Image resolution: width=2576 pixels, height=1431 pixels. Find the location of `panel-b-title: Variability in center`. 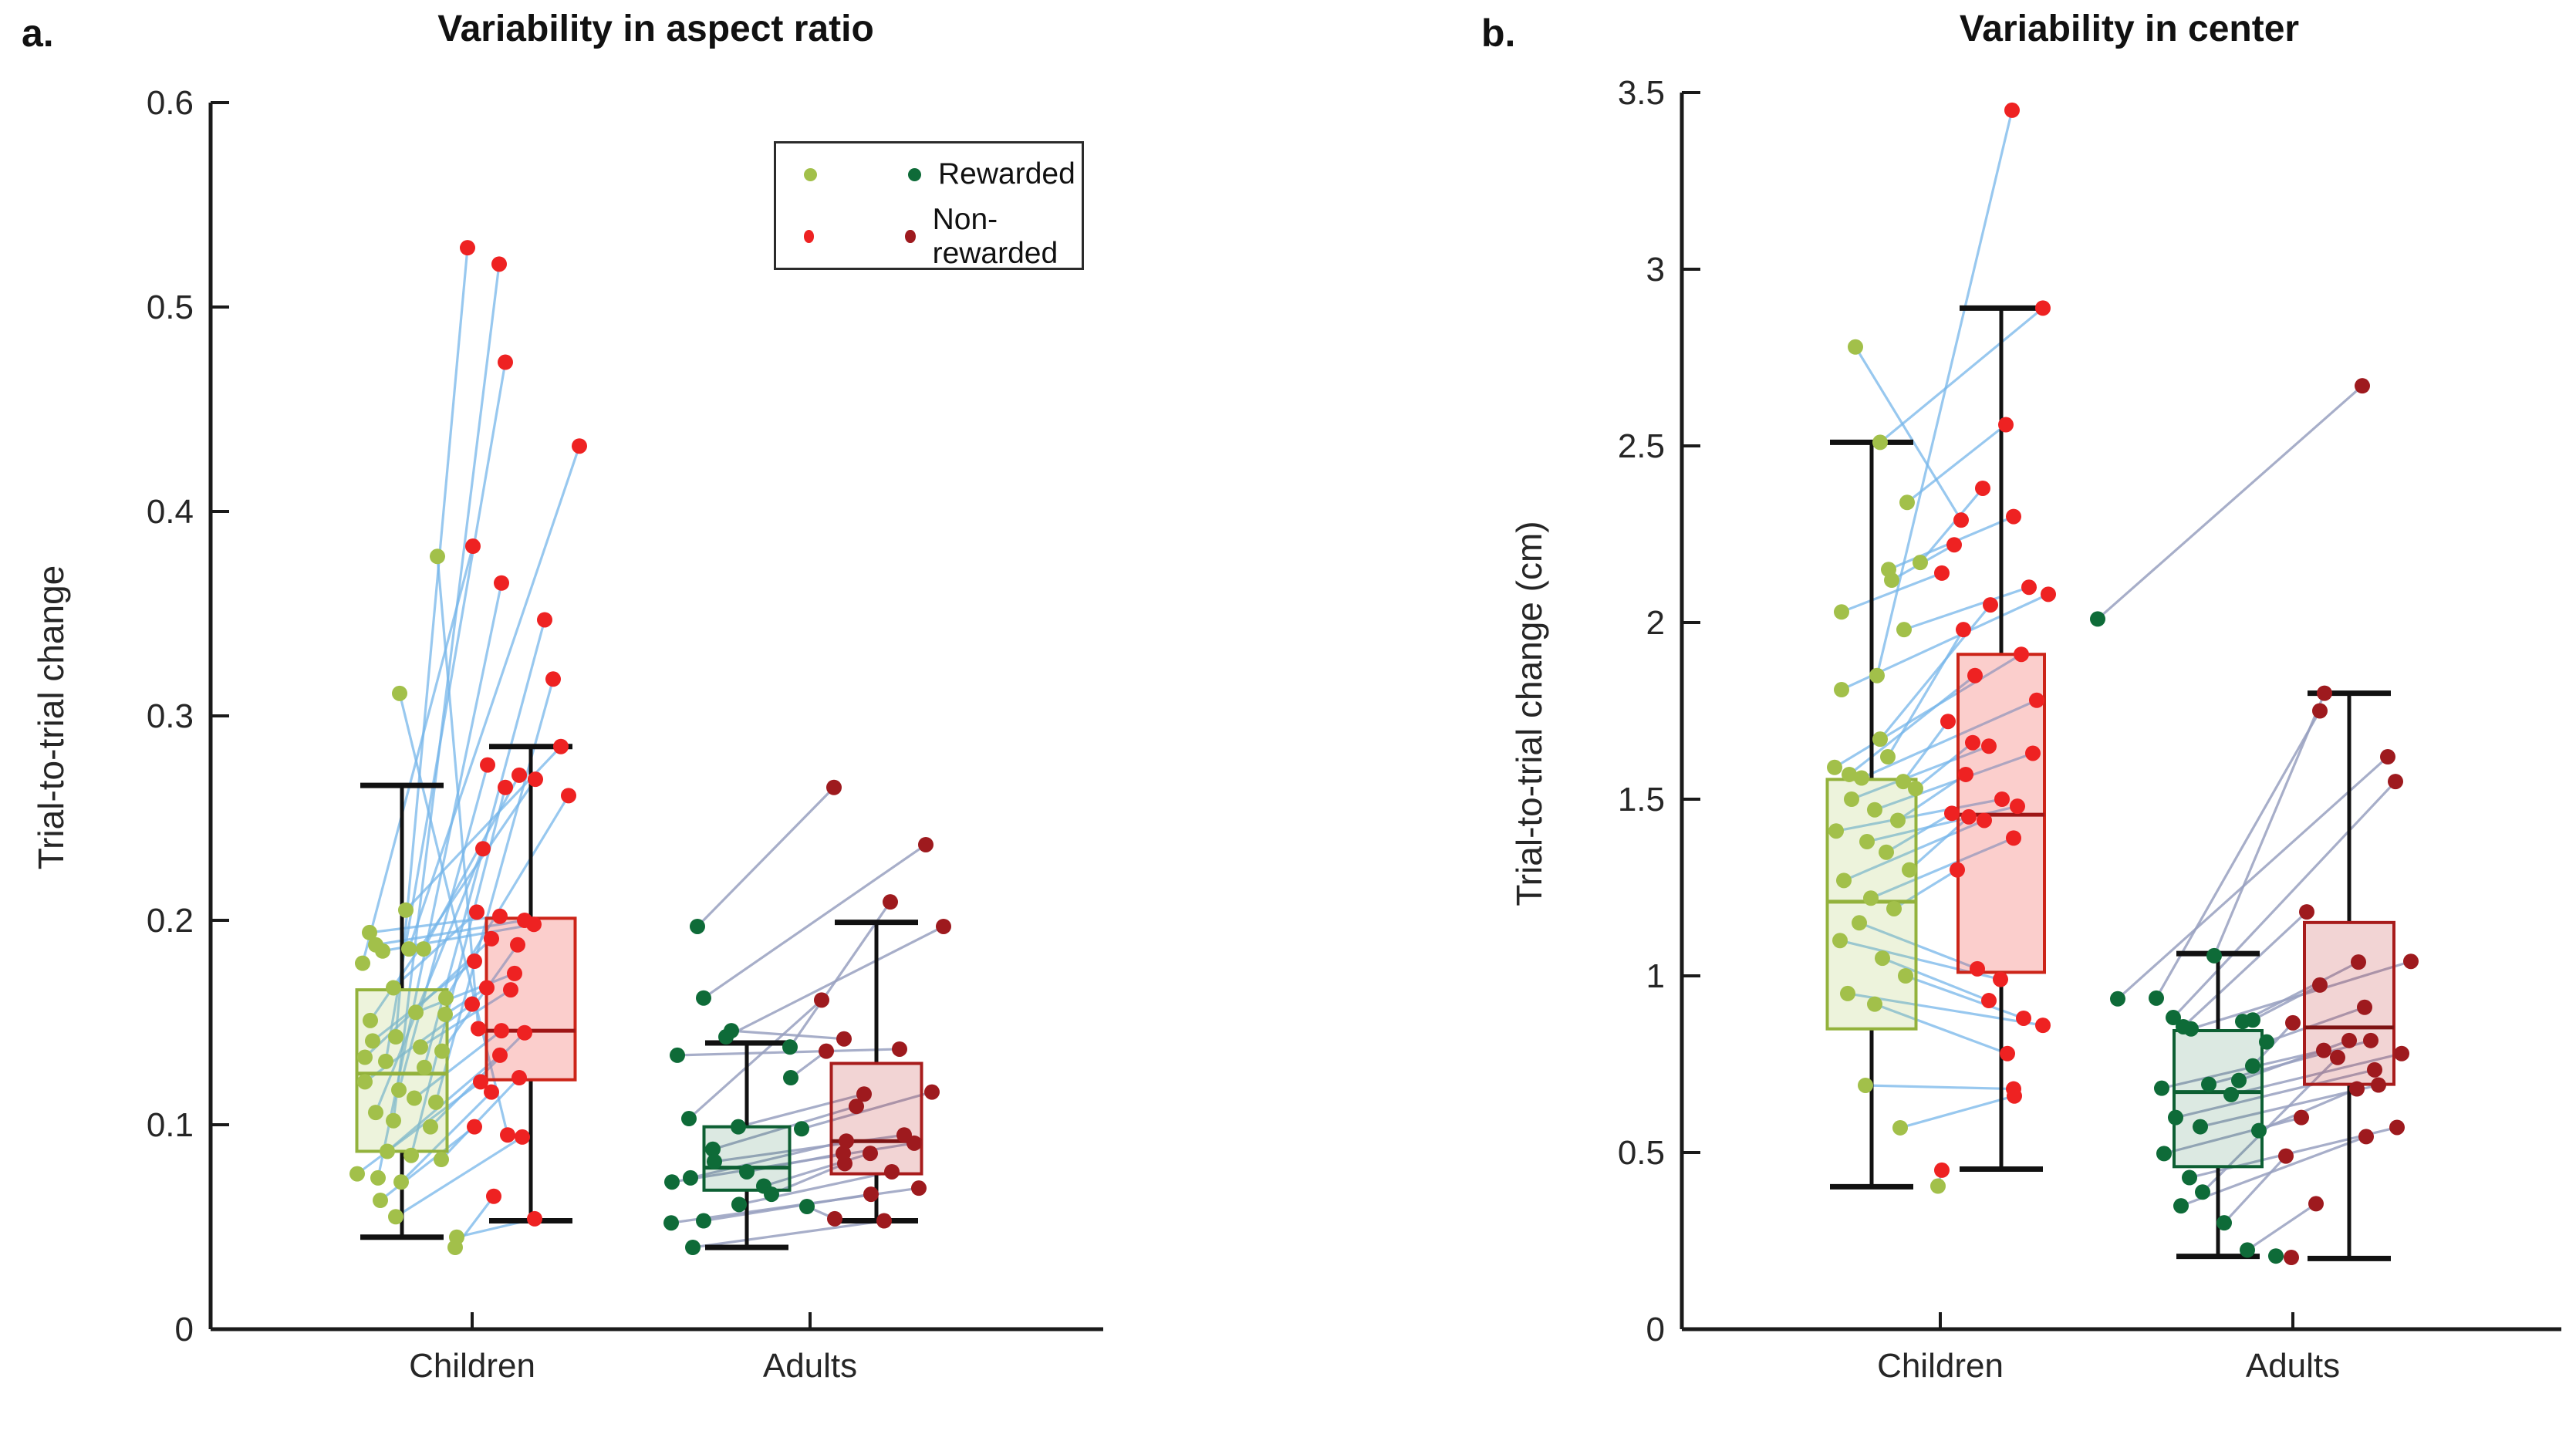

panel-b-title: Variability in center is located at coordinates (2129, 28).